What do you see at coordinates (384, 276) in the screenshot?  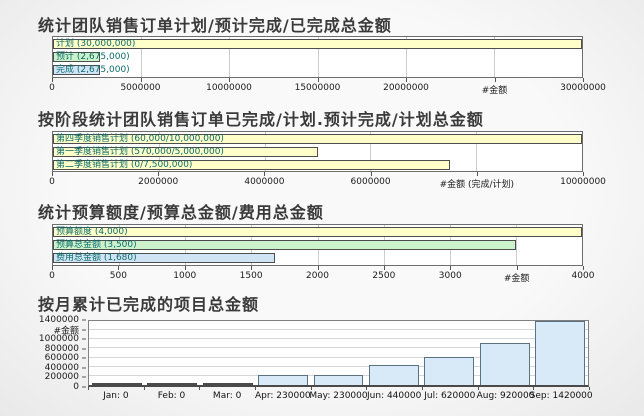 I see `axis-tick-label: 2500` at bounding box center [384, 276].